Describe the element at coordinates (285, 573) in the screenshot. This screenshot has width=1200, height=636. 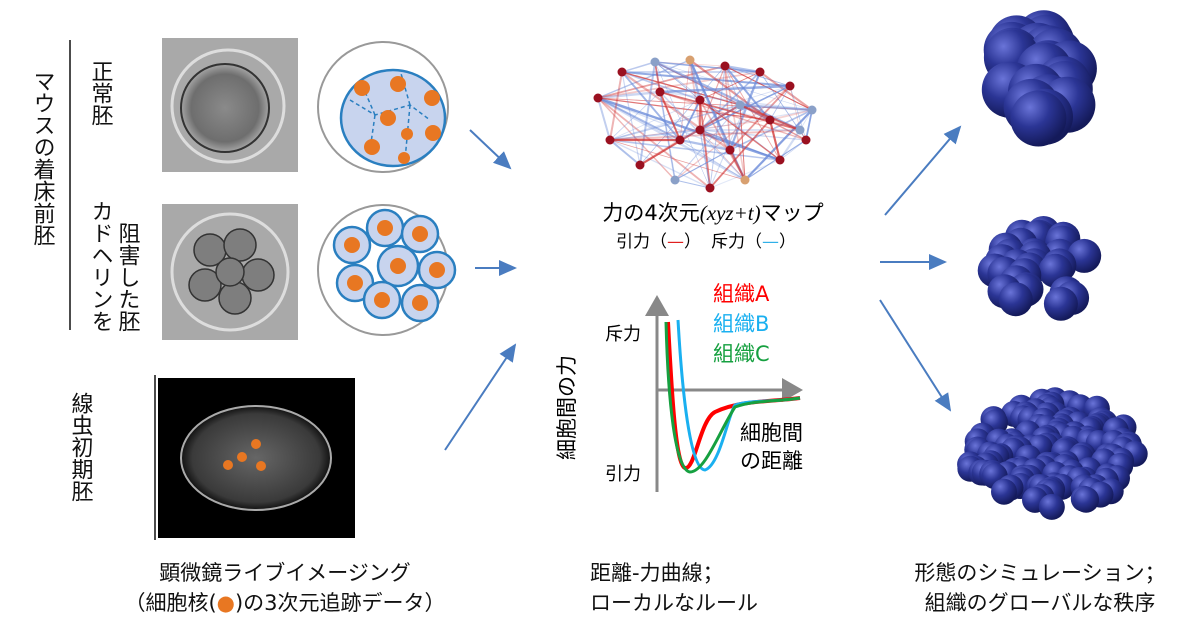
I see `left-caption-line1: 顕微鏡ライブイメージング` at that location.